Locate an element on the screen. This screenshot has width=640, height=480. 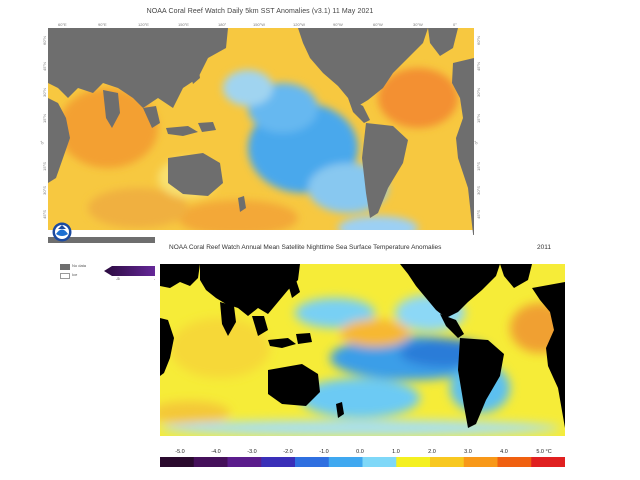
lon-label: 90°W is located at coordinates (338, 24).